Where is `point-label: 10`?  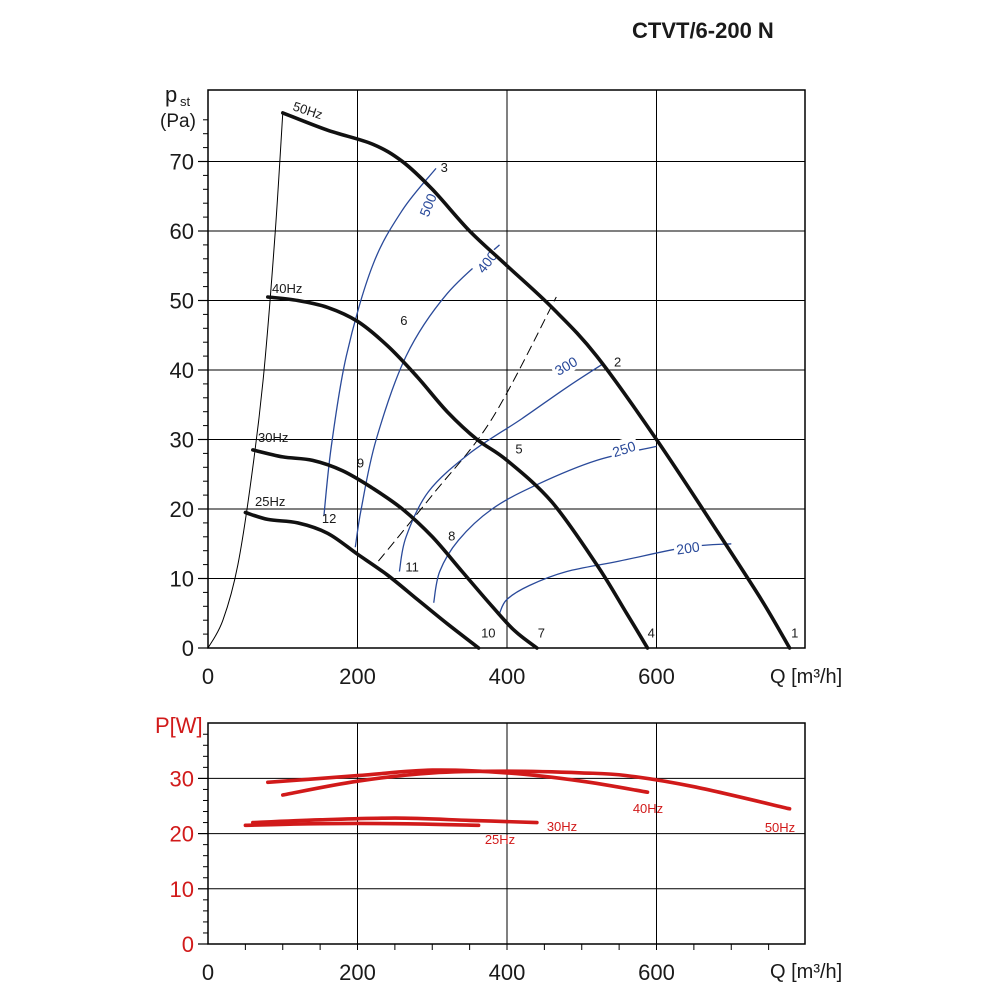
point-label: 10 is located at coordinates (488, 633).